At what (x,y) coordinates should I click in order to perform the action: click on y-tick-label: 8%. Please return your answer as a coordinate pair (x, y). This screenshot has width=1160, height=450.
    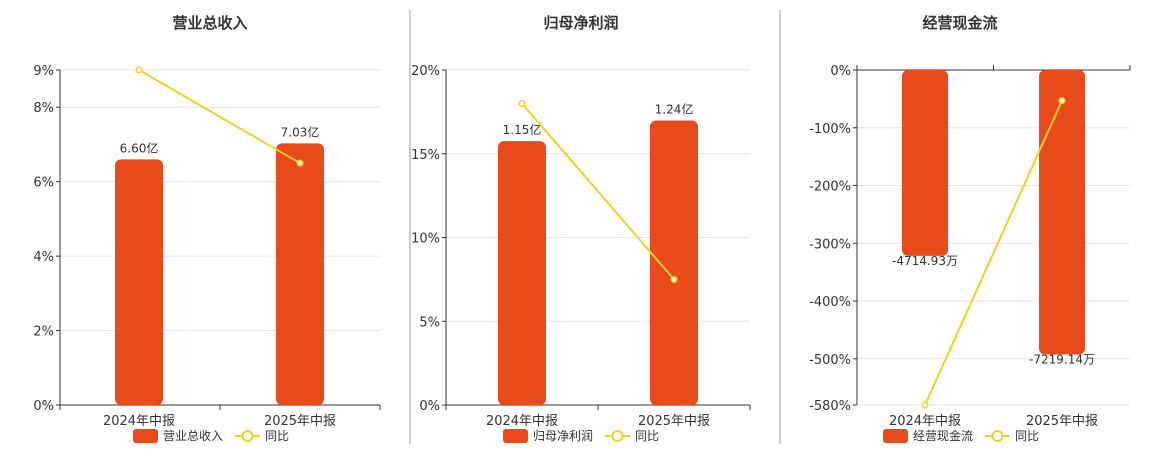
    Looking at the image, I should click on (43, 108).